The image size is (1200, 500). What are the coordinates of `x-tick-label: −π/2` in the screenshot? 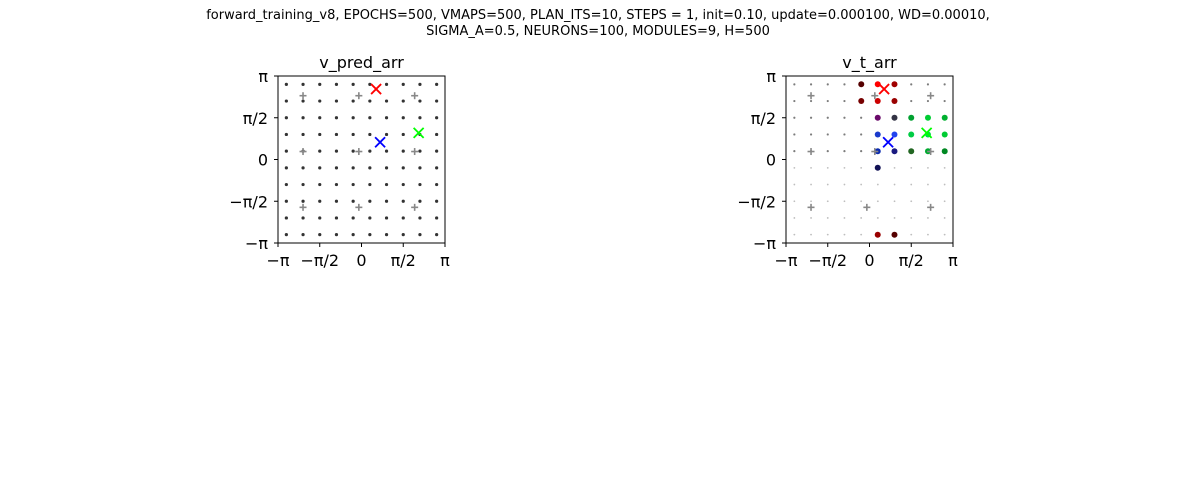 It's located at (319, 260).